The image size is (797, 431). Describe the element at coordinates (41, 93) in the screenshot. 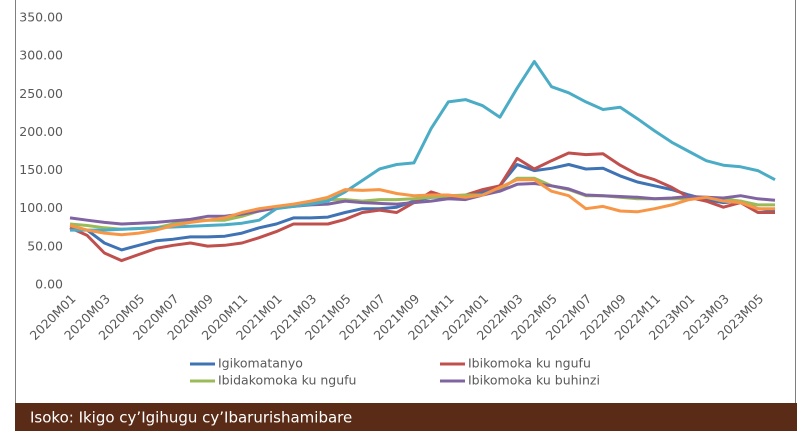

I see `y-tick-label: 250.00` at that location.